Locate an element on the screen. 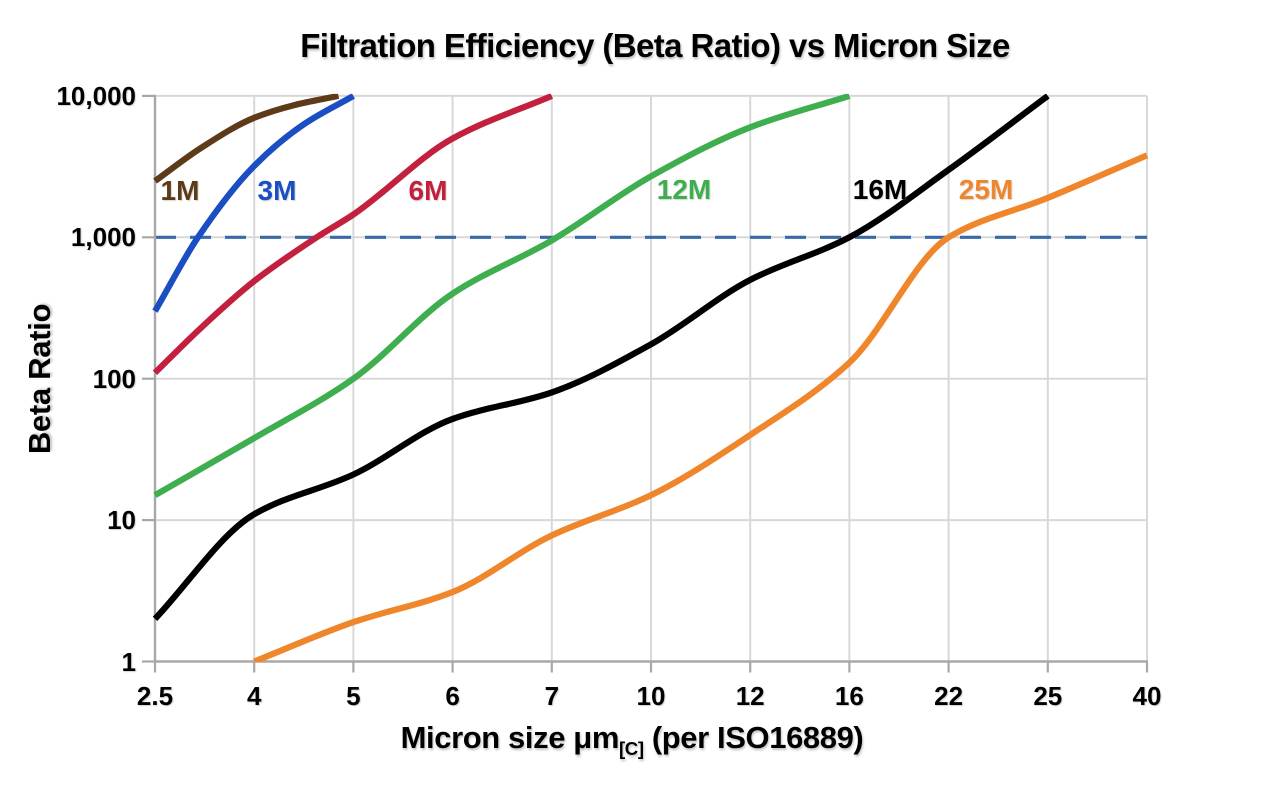 The image size is (1272, 790). y-tick-label-1000: 1,000 is located at coordinates (103, 237).